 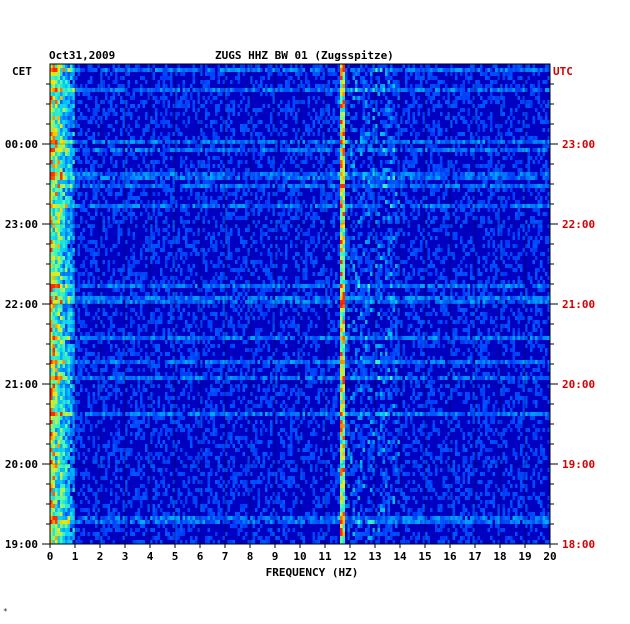 What do you see at coordinates (100, 556) in the screenshot?
I see `x-tick-label: 2` at bounding box center [100, 556].